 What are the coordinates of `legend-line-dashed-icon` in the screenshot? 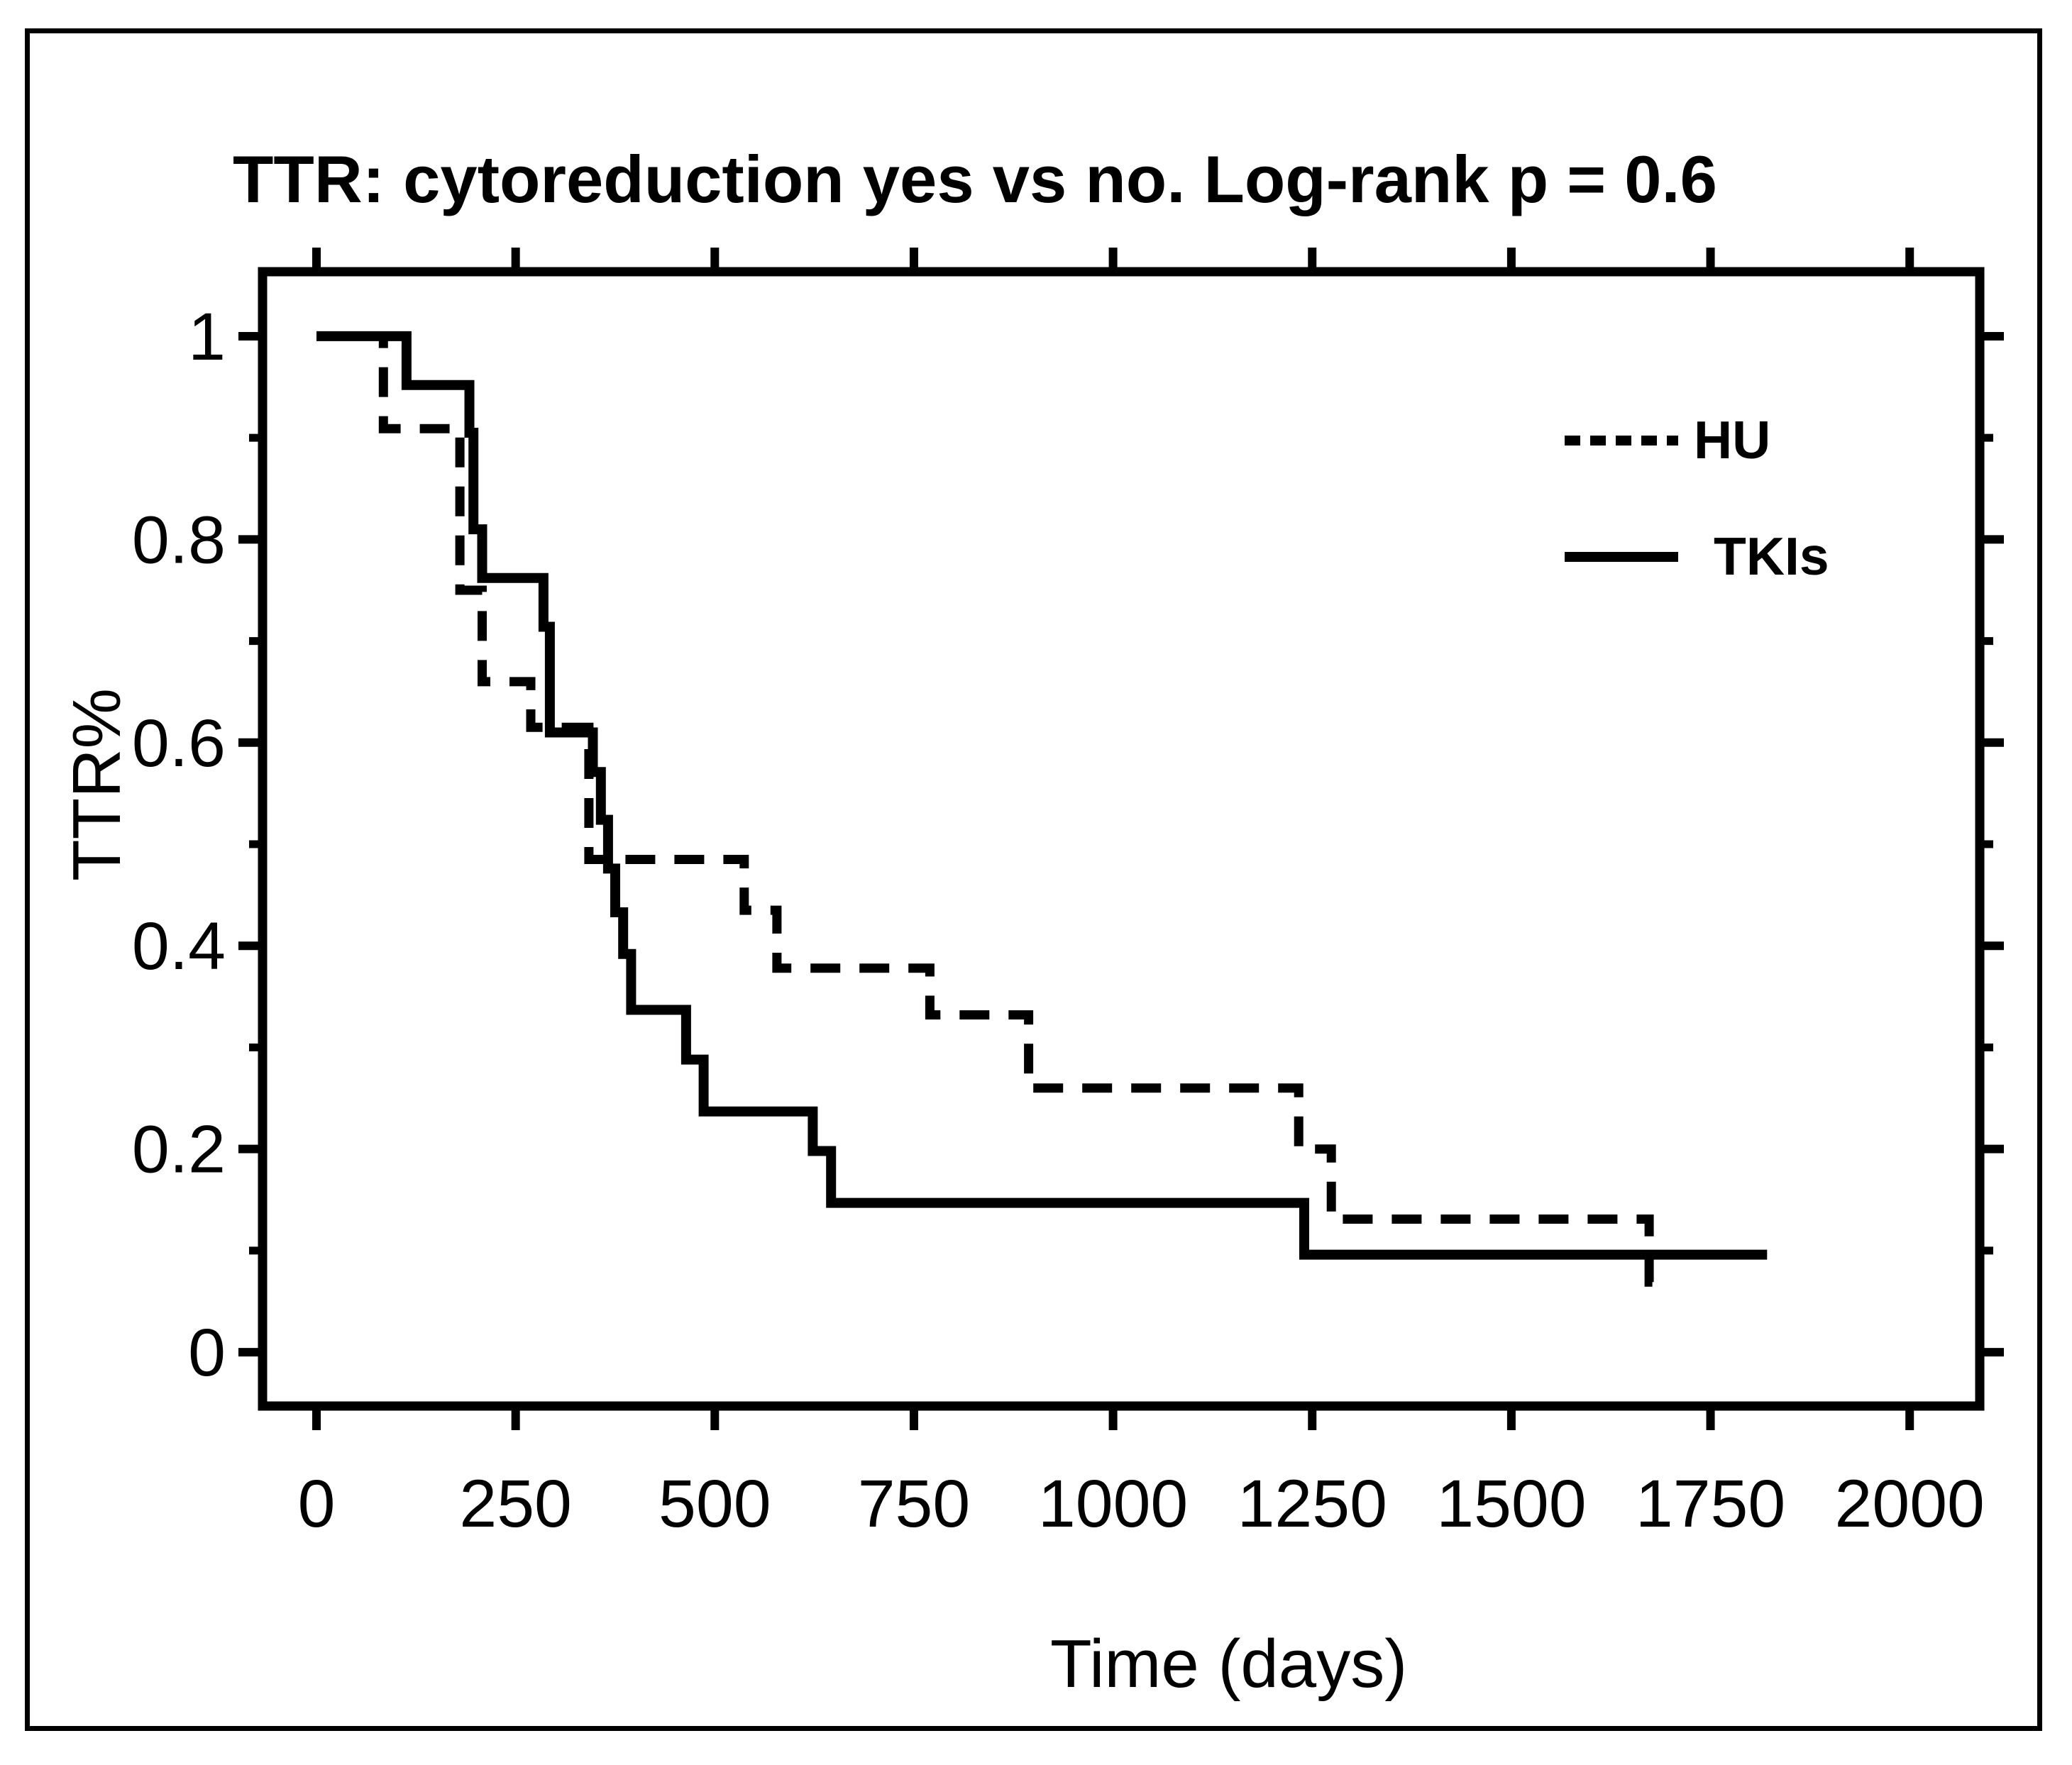 It's located at (1621, 441).